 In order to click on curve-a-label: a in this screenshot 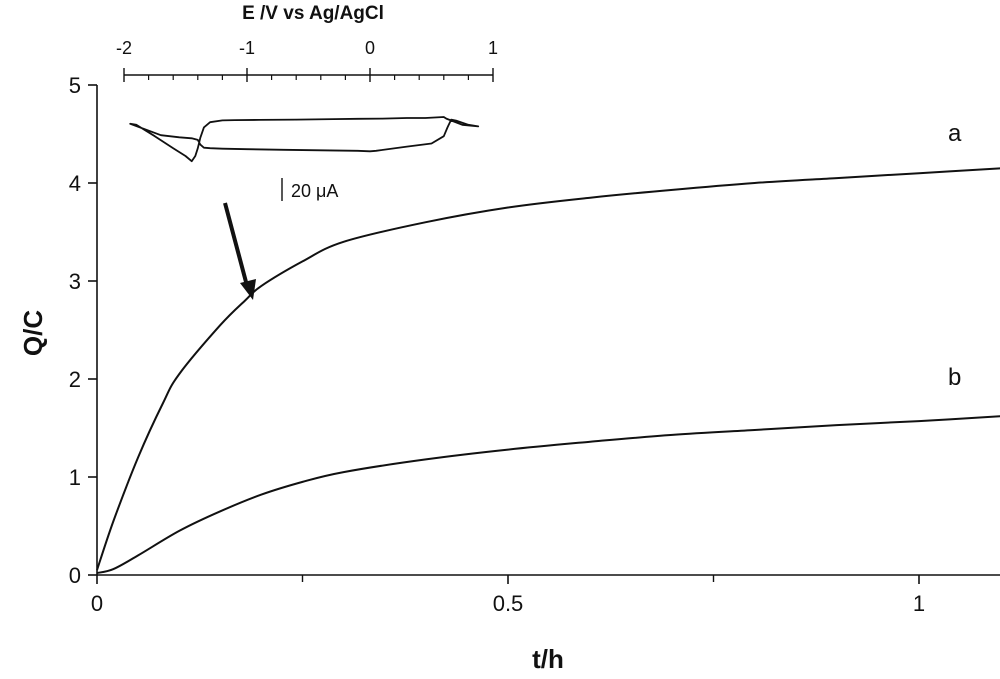, I will do `click(955, 133)`.